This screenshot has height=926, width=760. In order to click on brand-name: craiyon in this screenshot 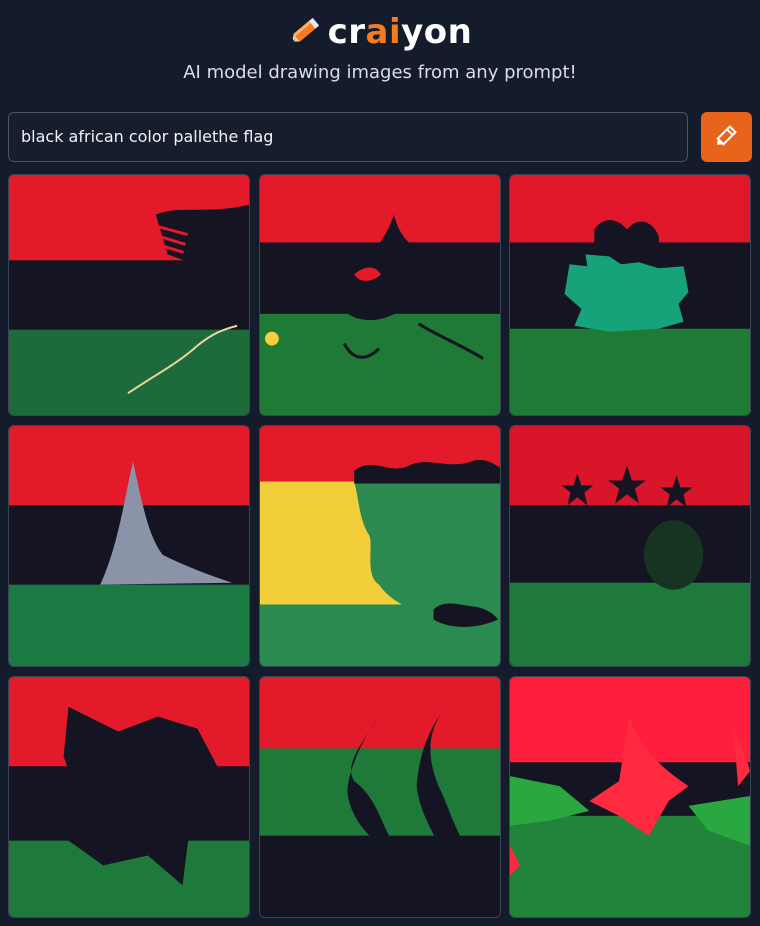, I will do `click(400, 32)`.